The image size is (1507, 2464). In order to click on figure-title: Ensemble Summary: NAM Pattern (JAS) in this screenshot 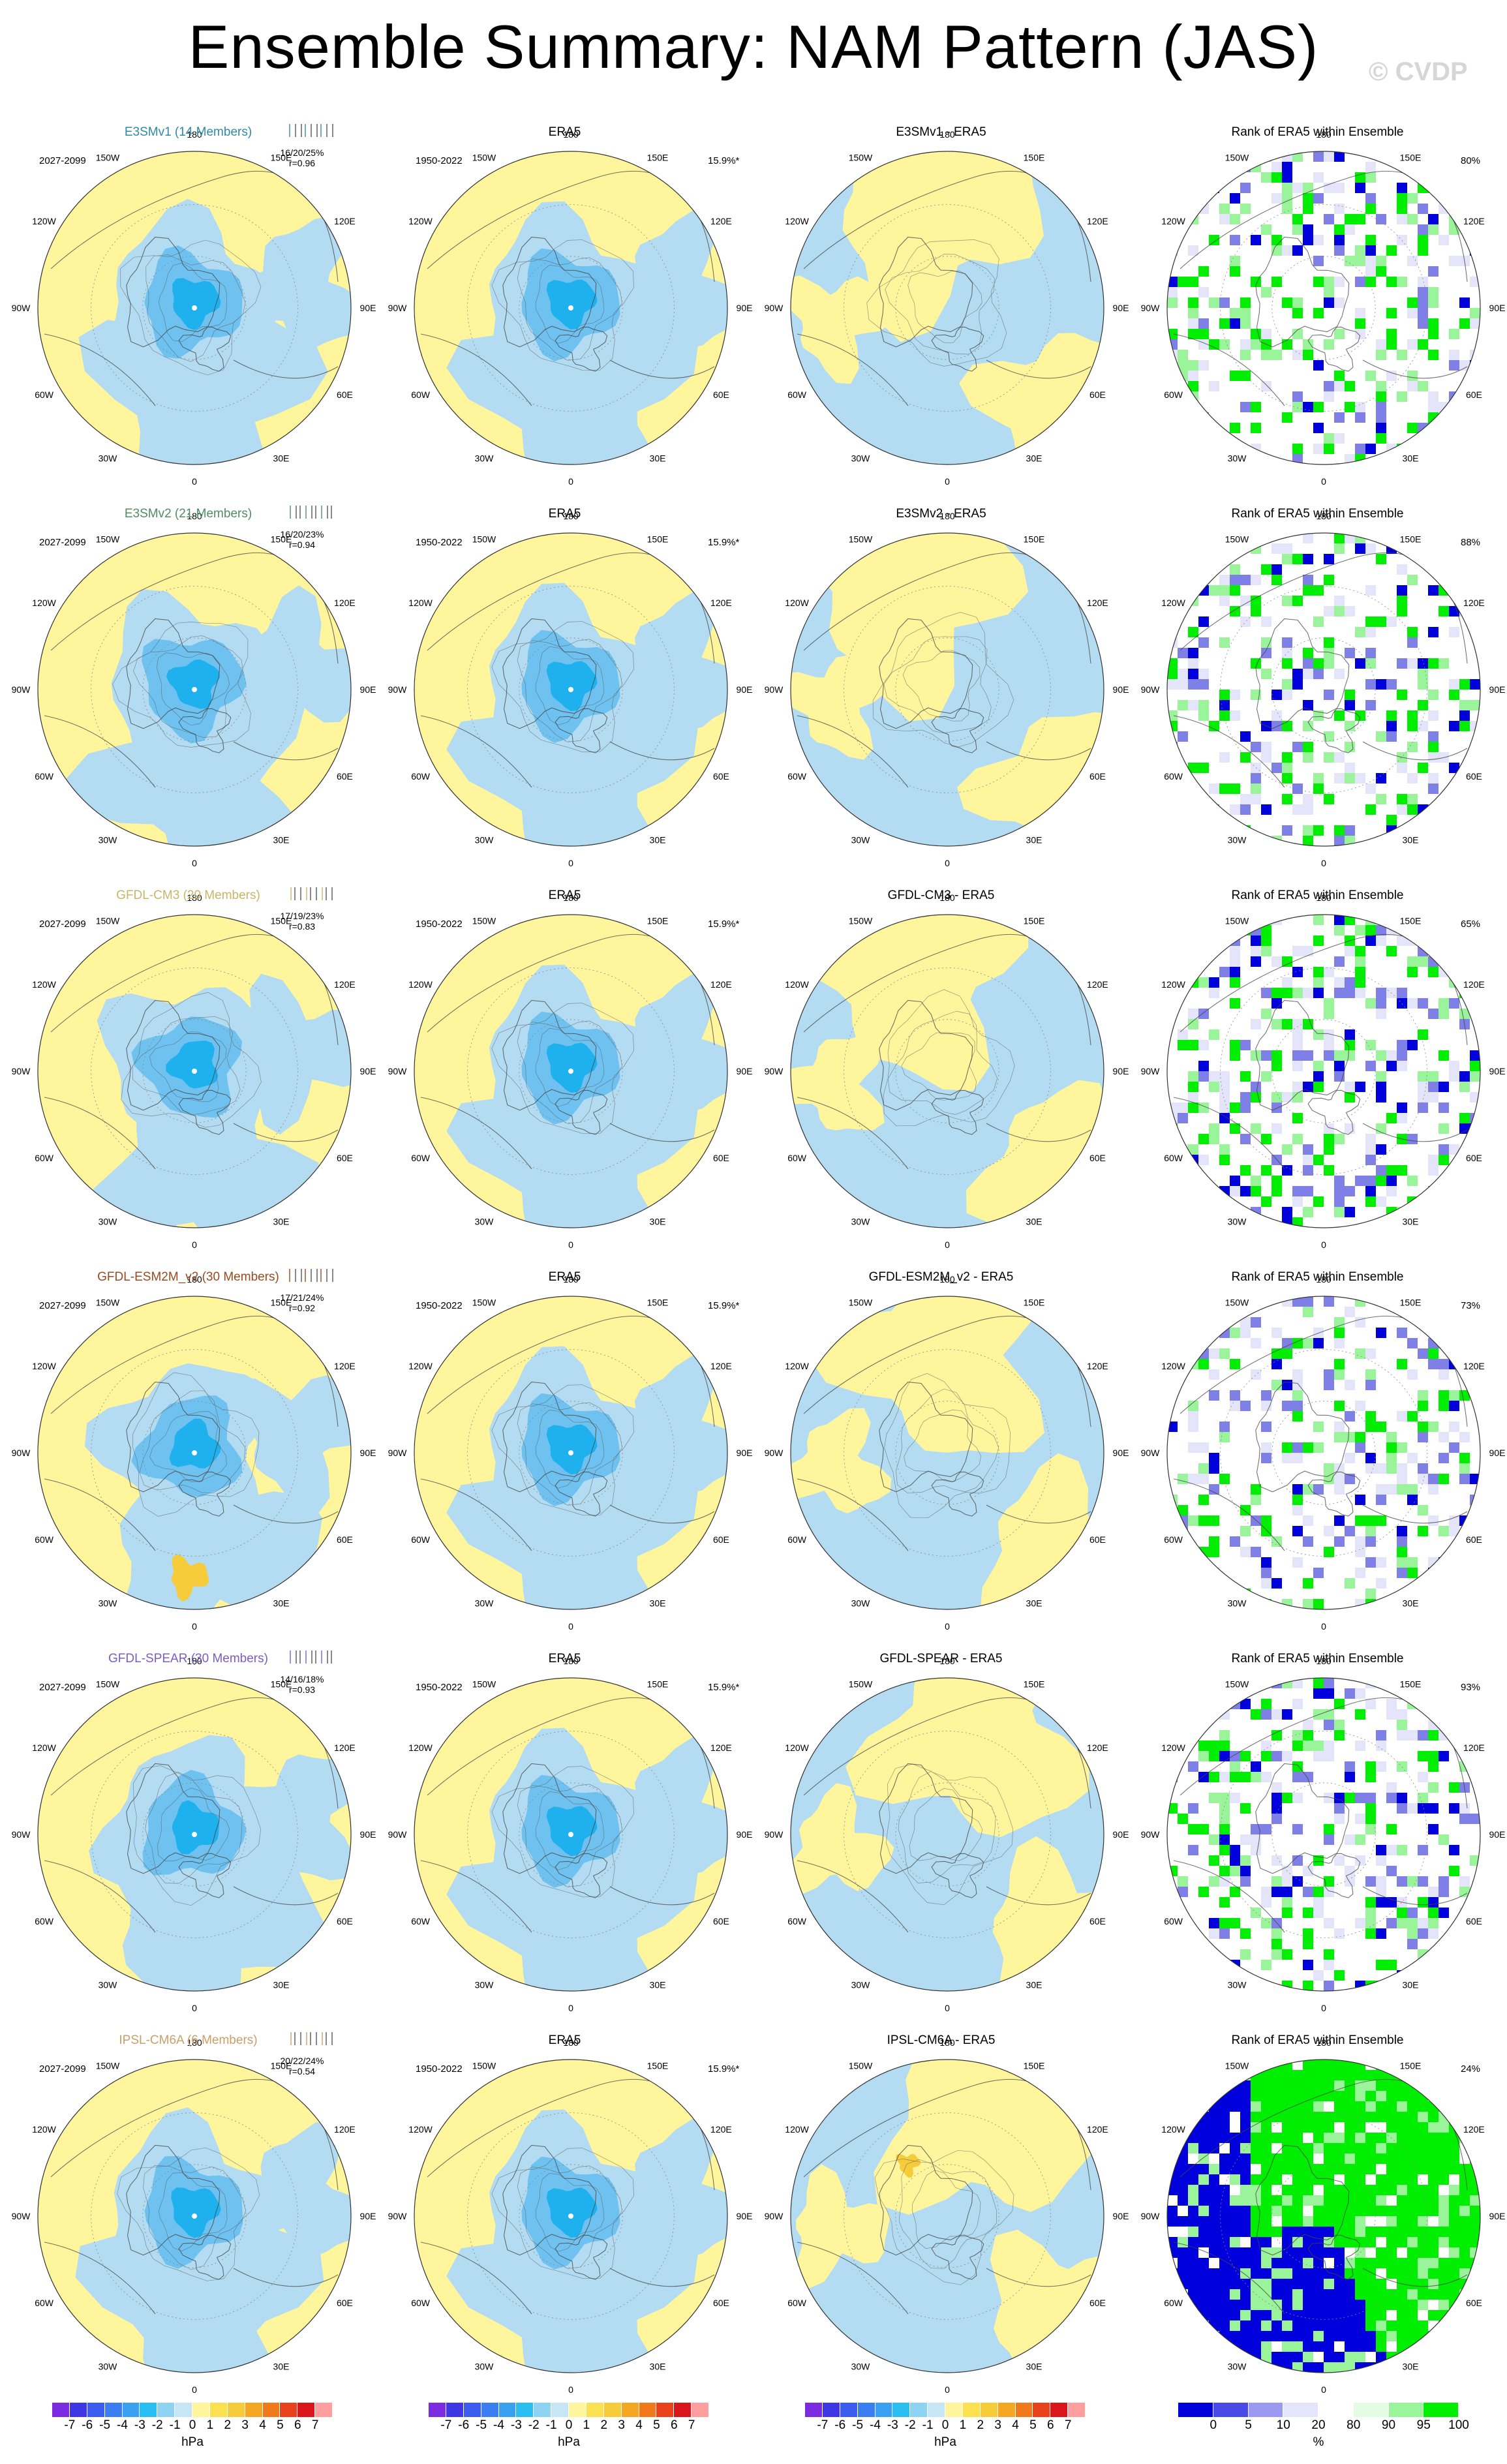, I will do `click(753, 46)`.